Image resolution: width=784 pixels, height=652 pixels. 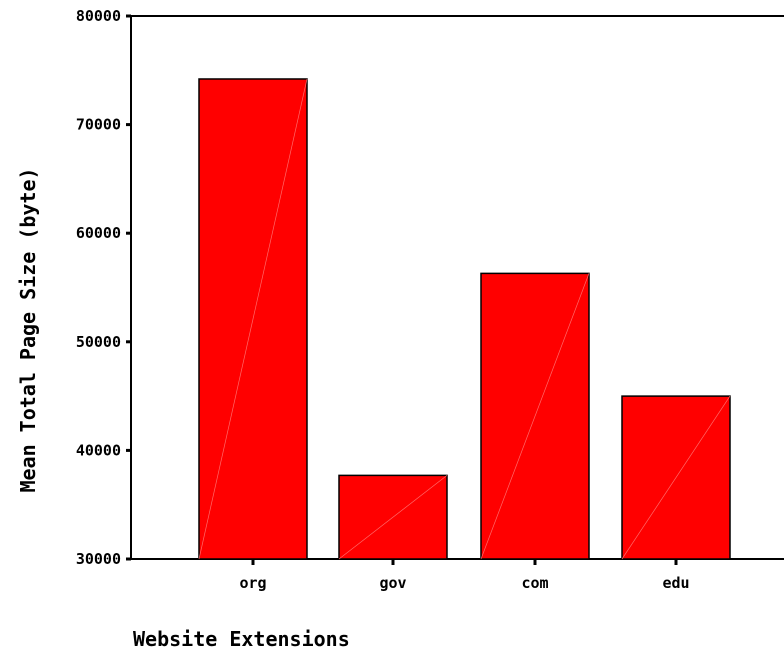 I want to click on bar-diagonal-com, so click(x=535, y=416).